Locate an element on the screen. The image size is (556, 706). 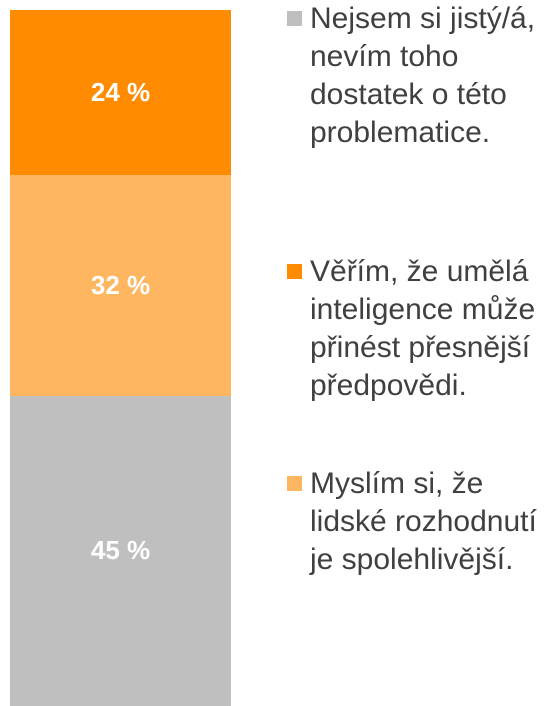
data-label: 24 % is located at coordinates (120, 92).